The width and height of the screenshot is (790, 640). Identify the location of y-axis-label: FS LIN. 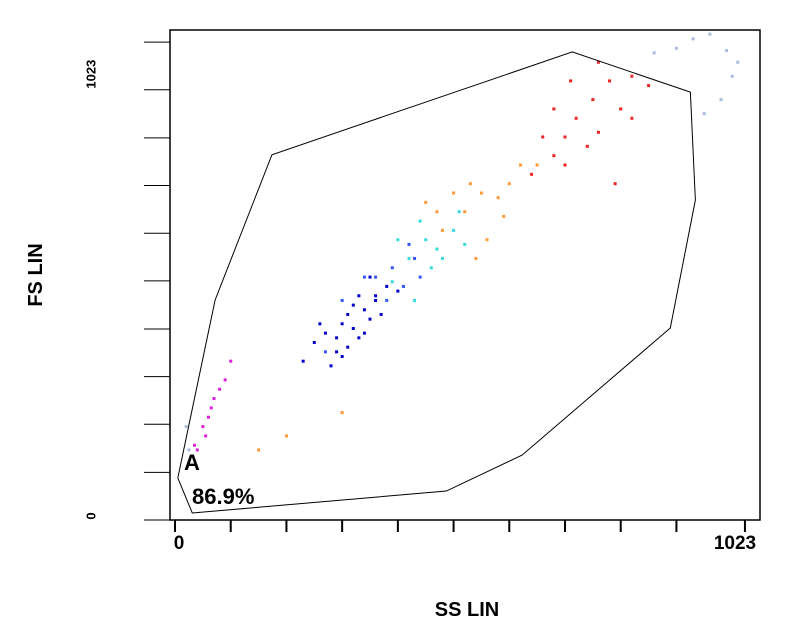
(36, 274).